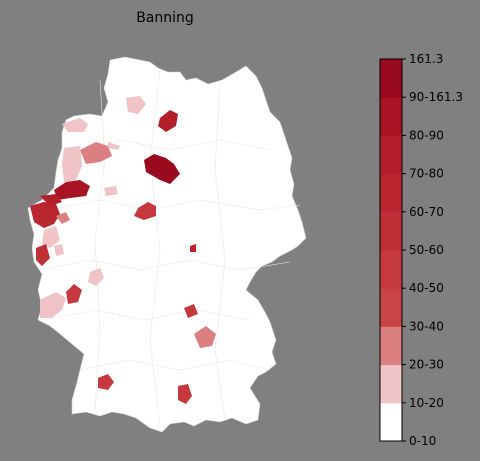 Image resolution: width=480 pixels, height=461 pixels. Describe the element at coordinates (426, 174) in the screenshot. I see `colorbar-tick-label: 70-80` at that location.